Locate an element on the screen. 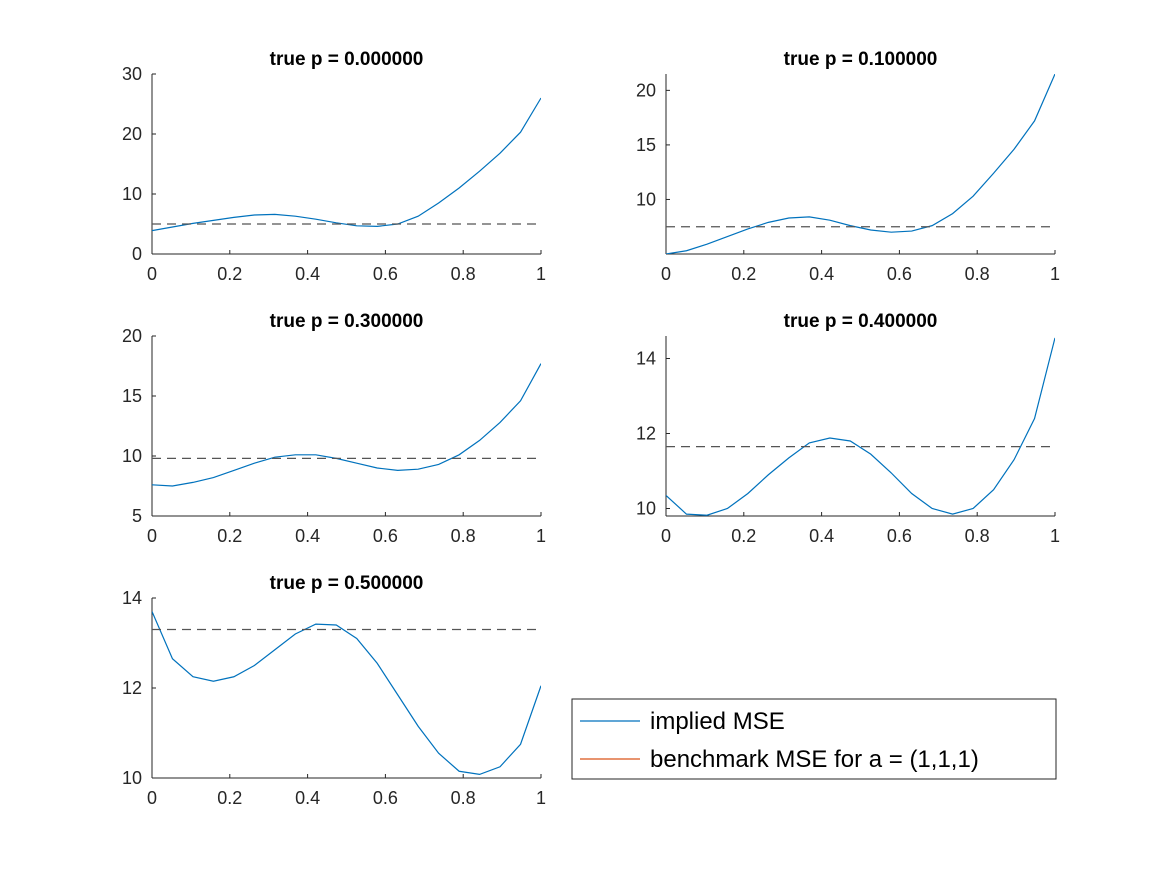 This screenshot has width=1167, height=875. subplot-title: true p = 0.100000 is located at coordinates (861, 59).